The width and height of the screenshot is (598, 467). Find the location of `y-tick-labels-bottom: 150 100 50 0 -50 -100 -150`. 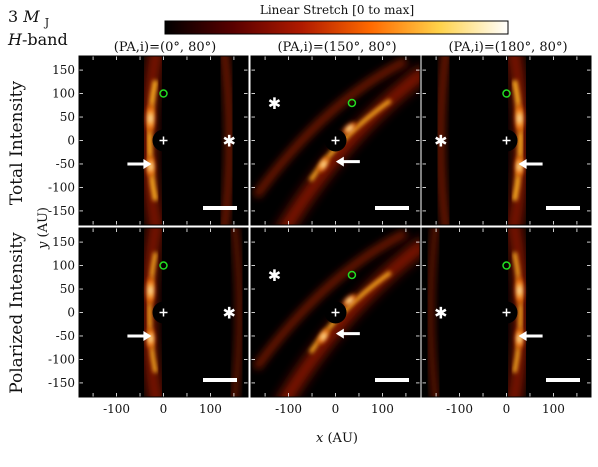

y-tick-labels-bottom: 150 100 50 0 -50 -100 -150 is located at coordinates (61, 312).